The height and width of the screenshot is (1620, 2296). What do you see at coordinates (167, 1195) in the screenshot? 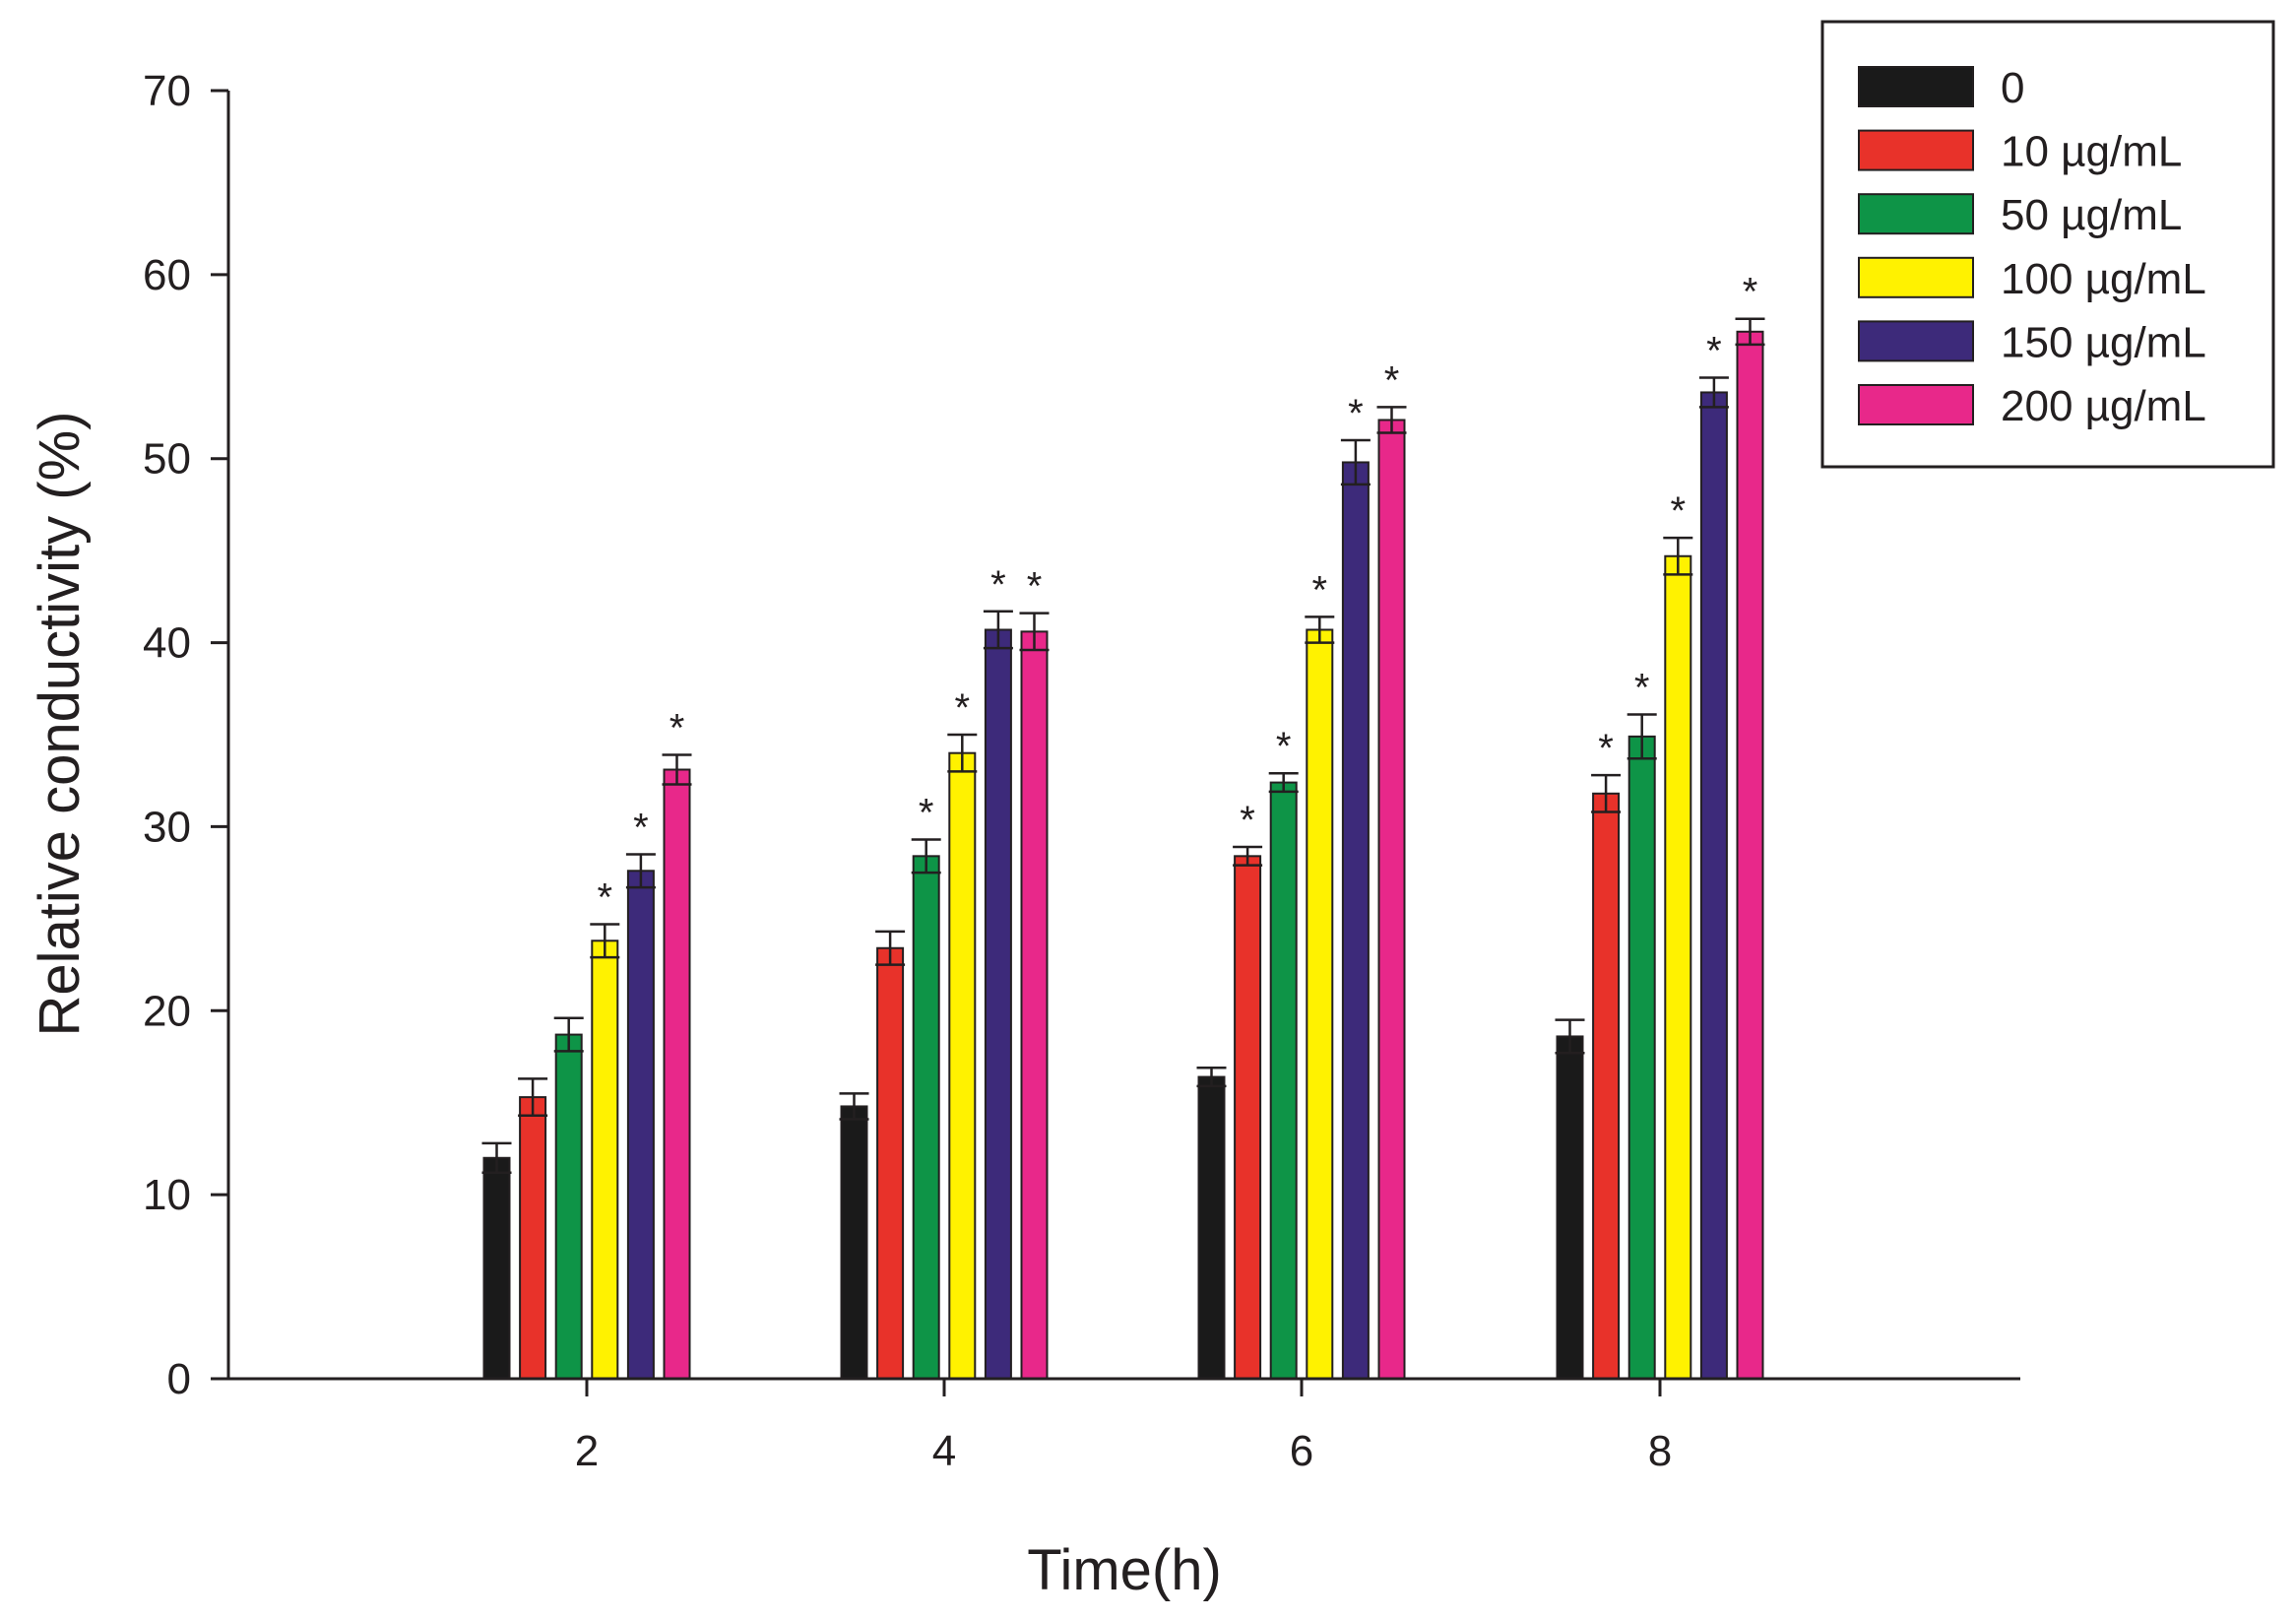
I see `y-tick-label: 10` at bounding box center [167, 1195].